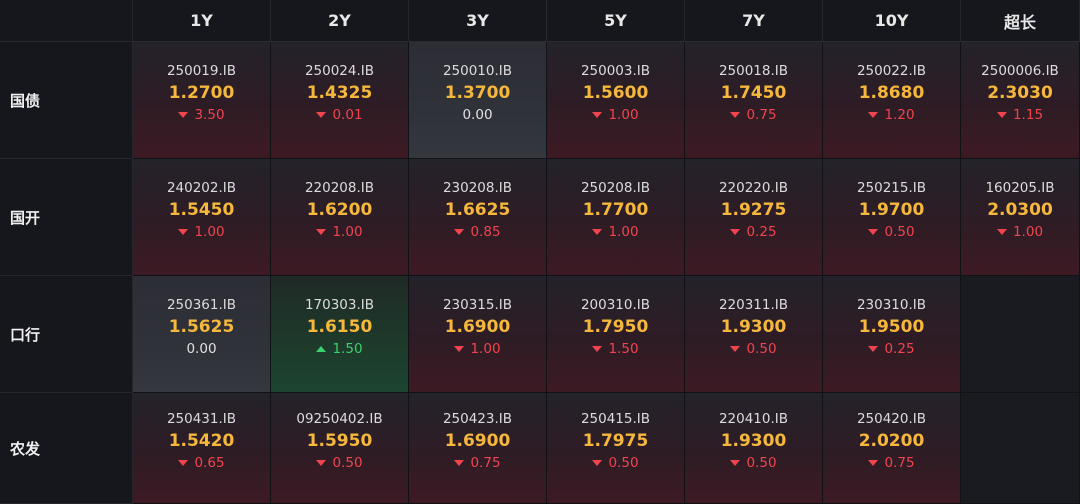 The image size is (1080, 504). What do you see at coordinates (478, 217) in the screenshot?
I see `bond-quote-cell: 230208.IB 1.6625 0.85` at bounding box center [478, 217].